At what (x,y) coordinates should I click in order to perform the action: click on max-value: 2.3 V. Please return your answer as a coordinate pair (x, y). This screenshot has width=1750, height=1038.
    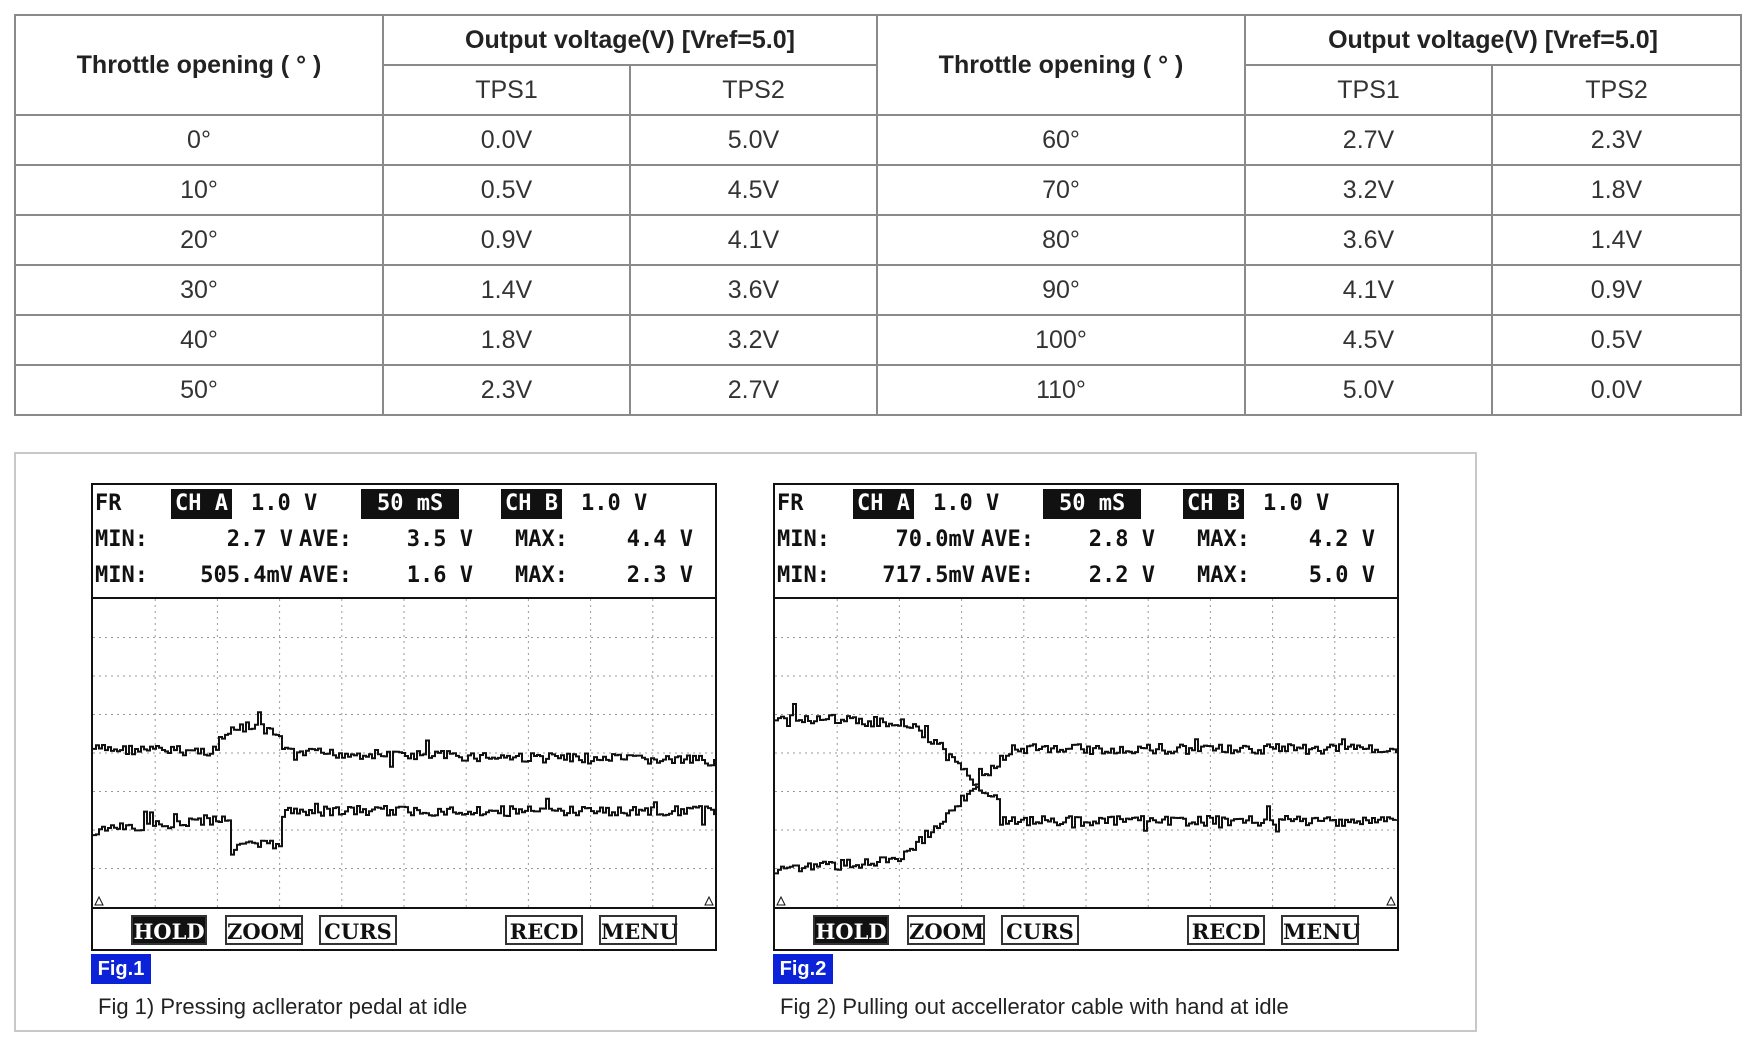
    Looking at the image, I should click on (659, 575).